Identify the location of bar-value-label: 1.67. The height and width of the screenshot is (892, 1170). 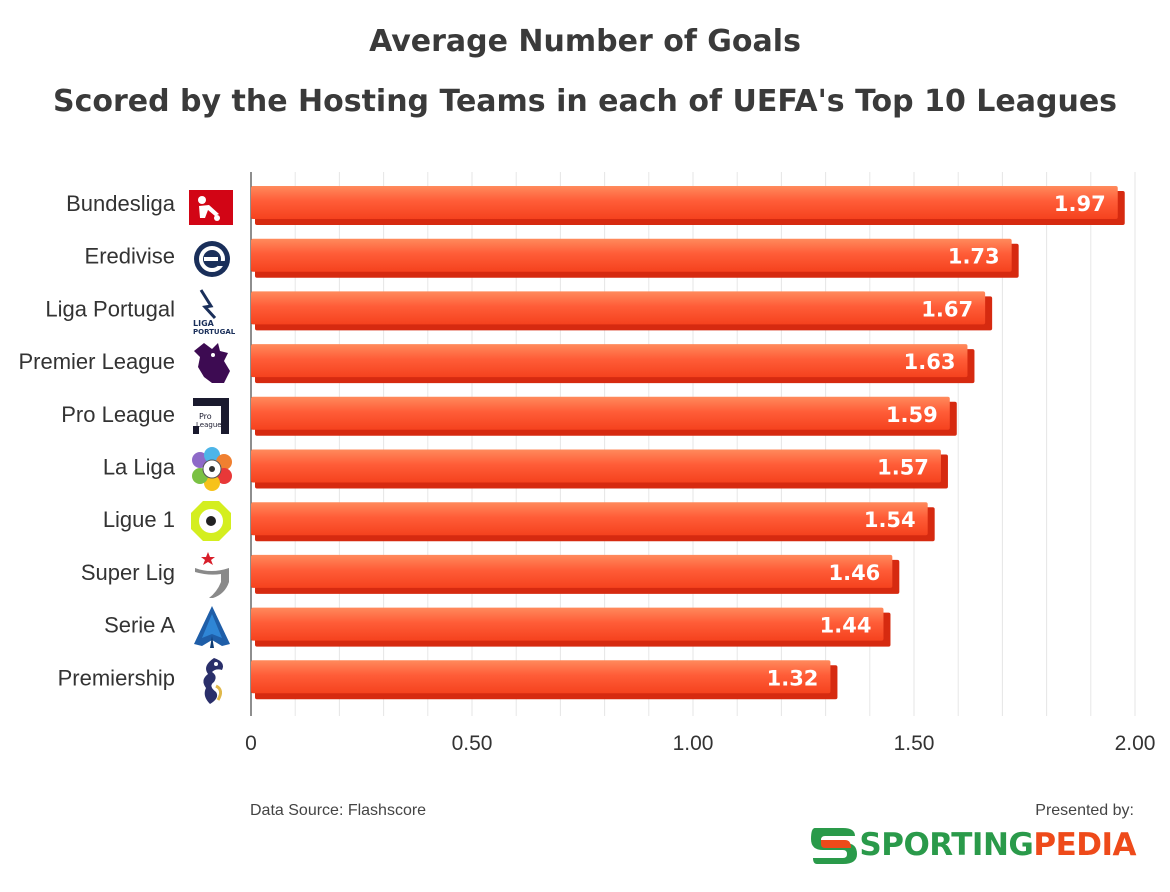
(947, 309).